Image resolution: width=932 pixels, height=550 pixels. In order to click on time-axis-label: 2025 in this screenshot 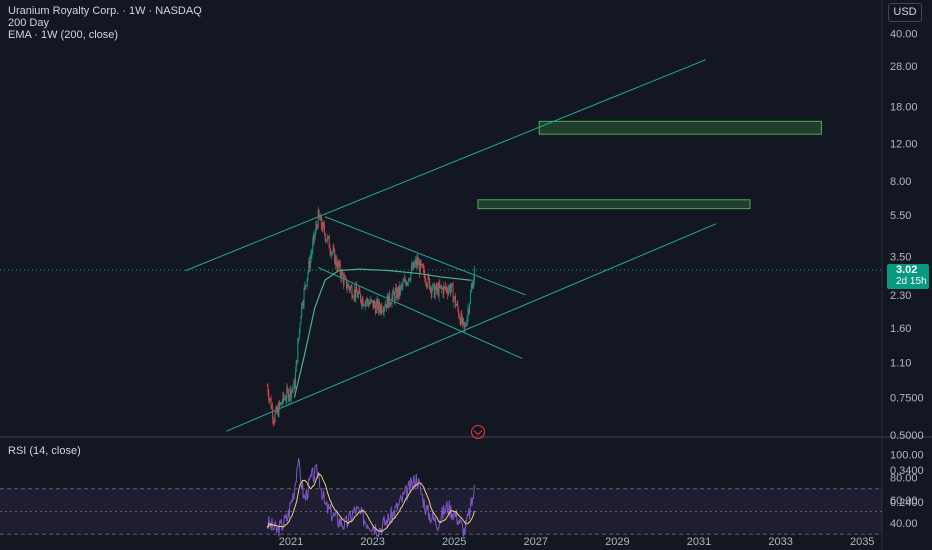, I will do `click(454, 542)`.